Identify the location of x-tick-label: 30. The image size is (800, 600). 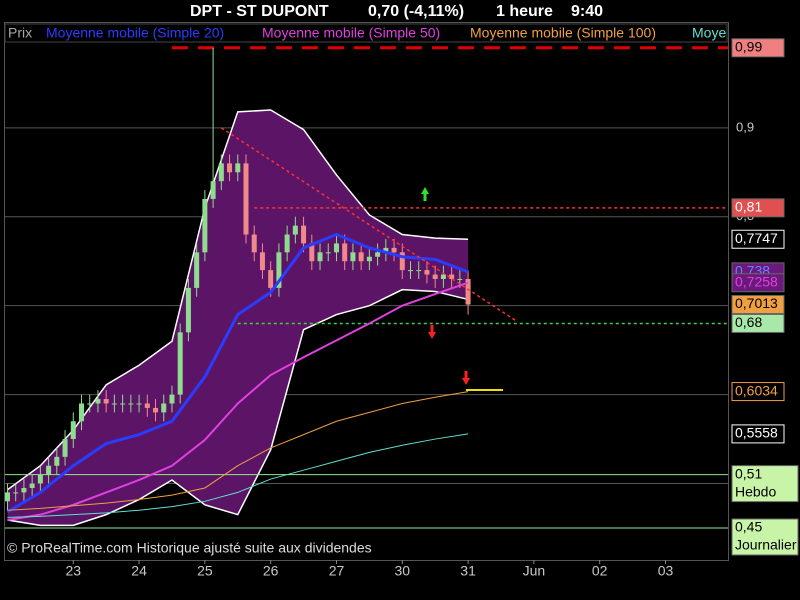
(402, 571).